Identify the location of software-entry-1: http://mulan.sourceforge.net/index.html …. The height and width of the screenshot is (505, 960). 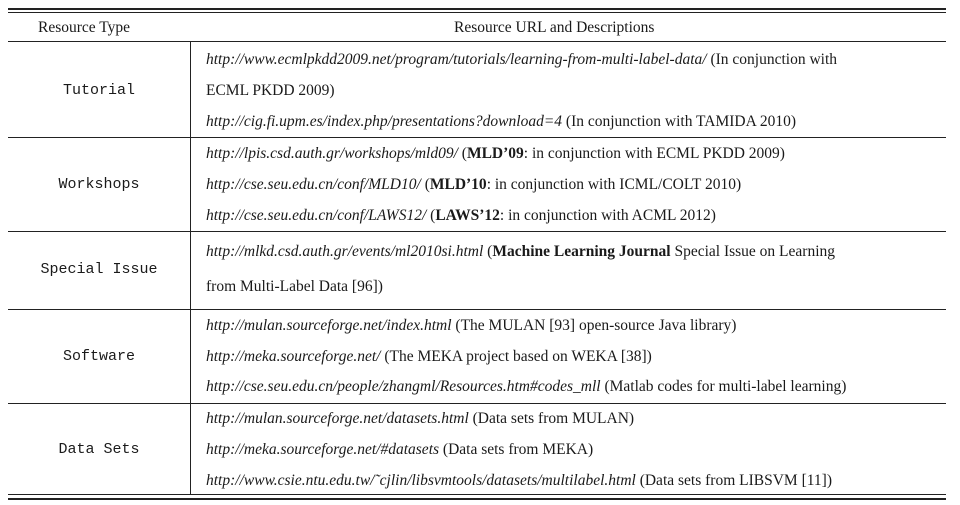
(471, 326).